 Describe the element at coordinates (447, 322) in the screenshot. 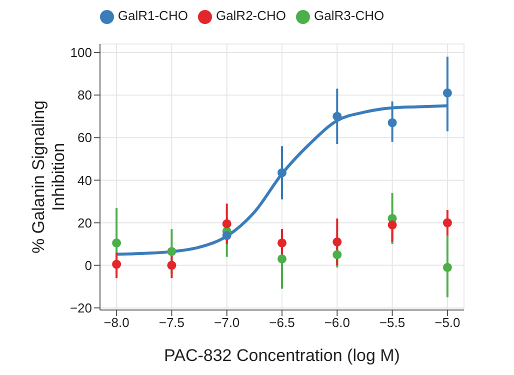

I see `x-tick-label: −5.0` at that location.